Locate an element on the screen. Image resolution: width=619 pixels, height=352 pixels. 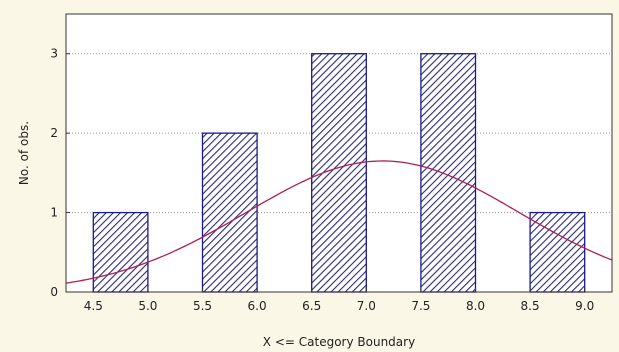
y-axis-ticks: 0 1 2 3 is located at coordinates (60, 173).